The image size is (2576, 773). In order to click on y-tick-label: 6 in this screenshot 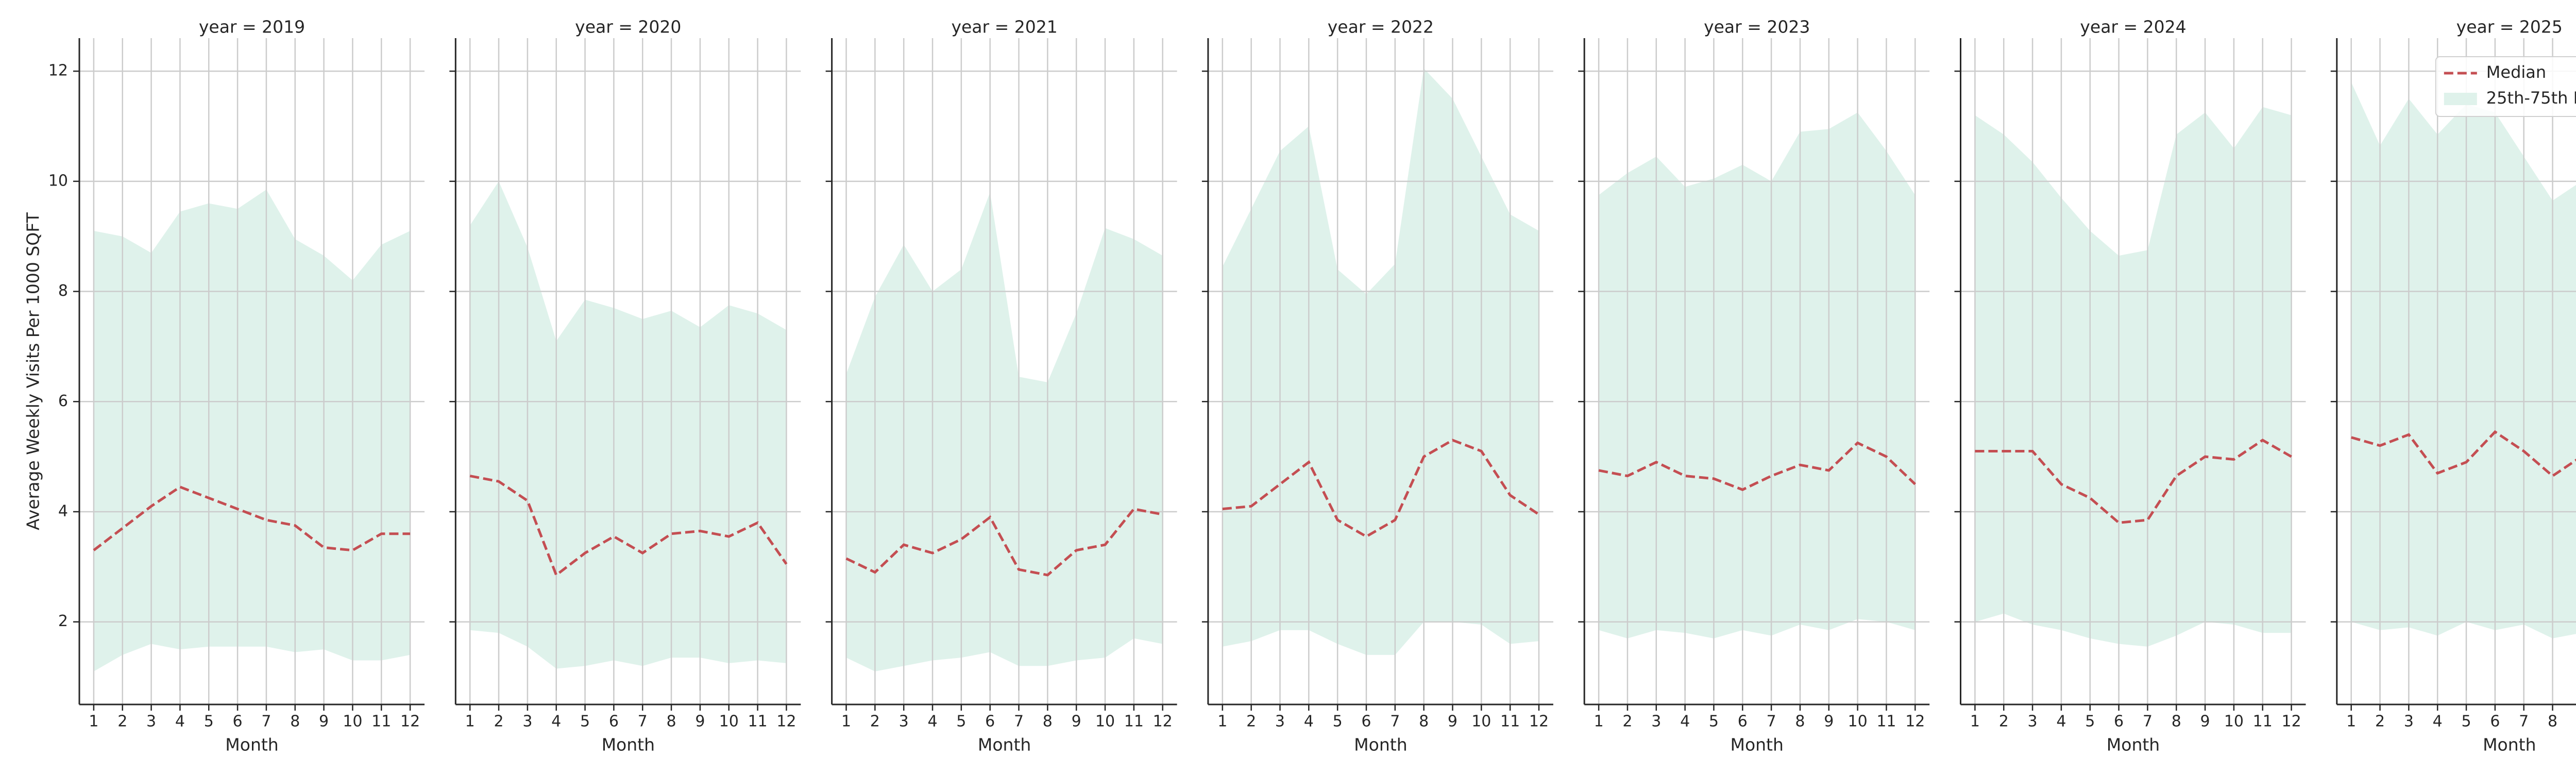, I will do `click(63, 401)`.